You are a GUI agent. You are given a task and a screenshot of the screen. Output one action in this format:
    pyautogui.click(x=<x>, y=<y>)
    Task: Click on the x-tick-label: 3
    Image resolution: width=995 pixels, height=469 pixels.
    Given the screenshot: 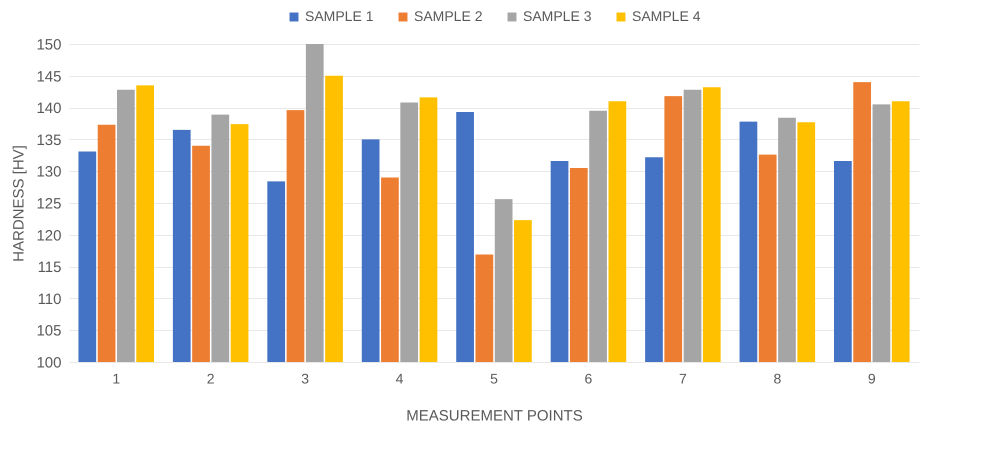 What is the action you would take?
    pyautogui.click(x=305, y=378)
    